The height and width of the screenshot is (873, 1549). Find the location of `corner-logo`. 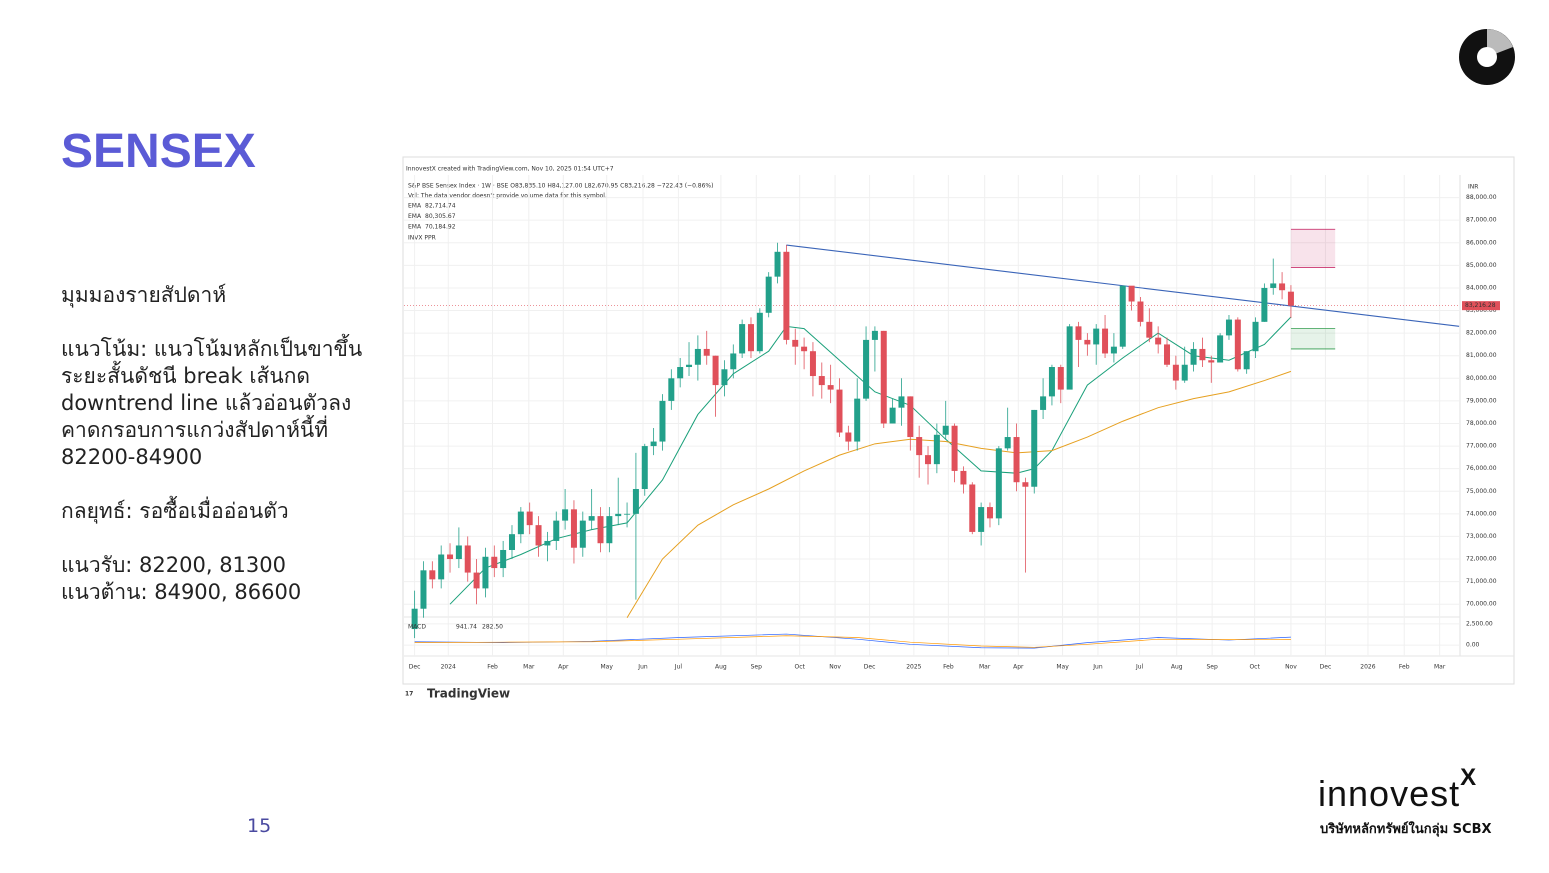

corner-logo is located at coordinates (1487, 57).